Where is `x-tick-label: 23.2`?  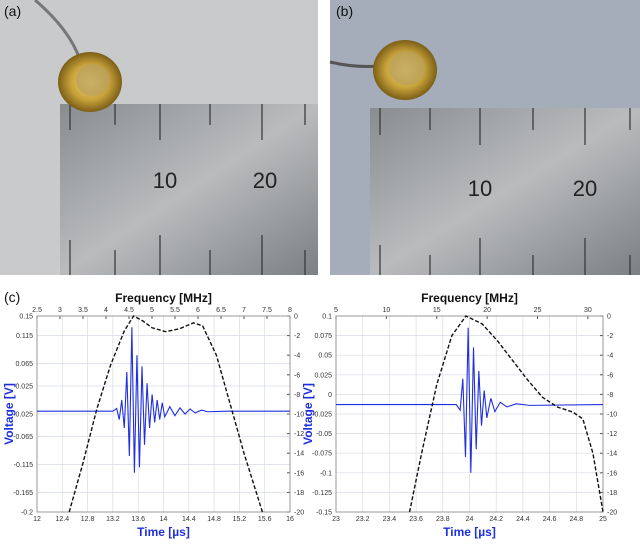 x-tick-label: 23.2 is located at coordinates (363, 519).